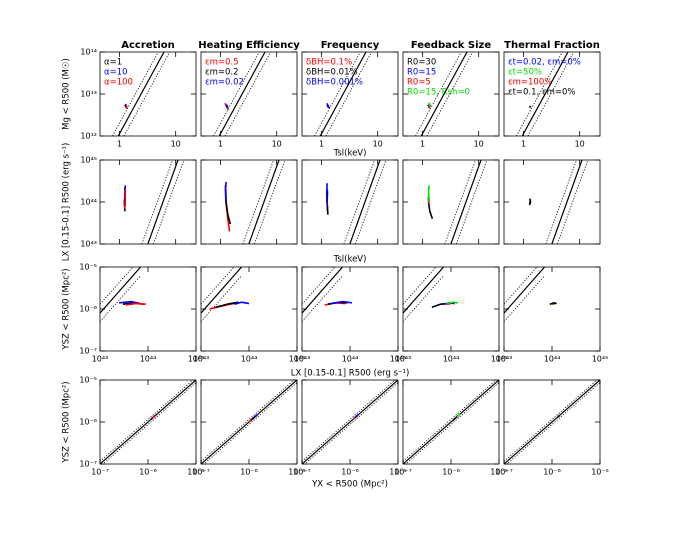 Image resolution: width=675 pixels, height=554 pixels. I want to click on x-tick-label: 10⁻⁶, so click(148, 472).